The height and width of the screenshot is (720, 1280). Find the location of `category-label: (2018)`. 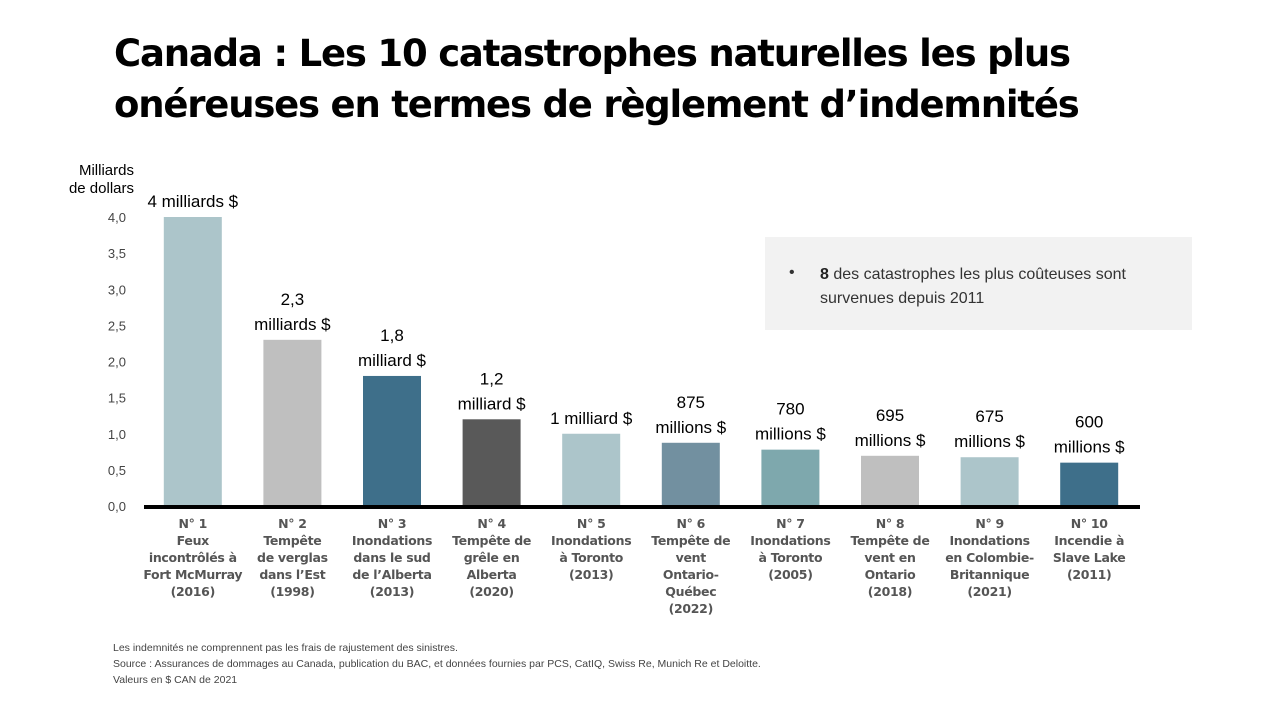

category-label: (2018) is located at coordinates (890, 591).